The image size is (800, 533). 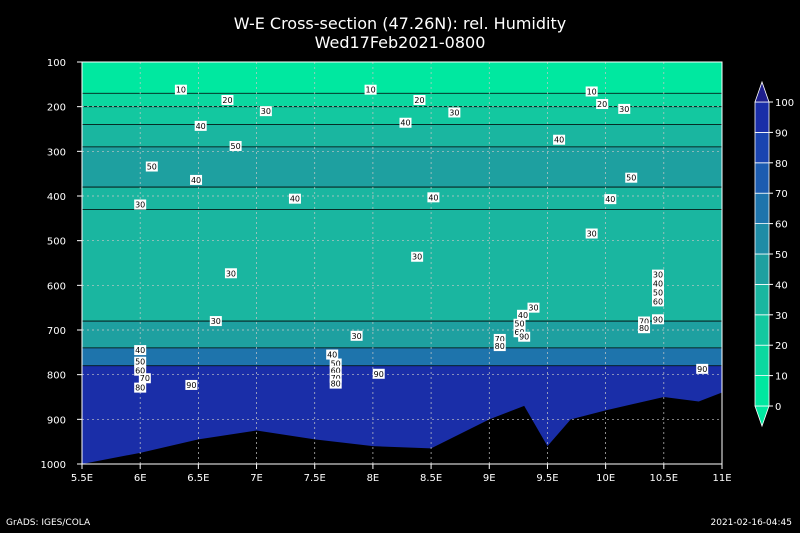 I want to click on footer-timestamp: 2021-02-16-04:45, so click(x=751, y=523).